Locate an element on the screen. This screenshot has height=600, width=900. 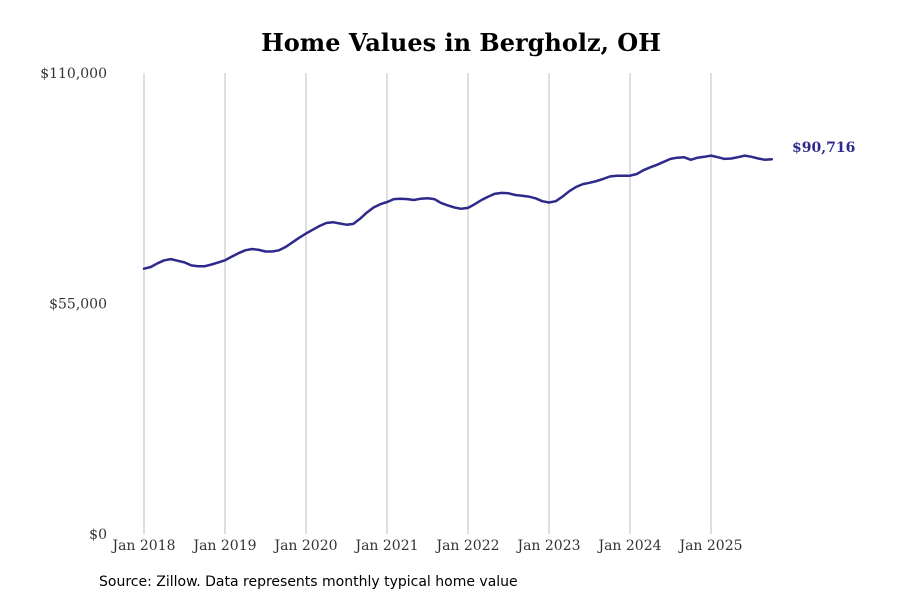
x-tick-label: Jan 2024 is located at coordinates (628, 546).